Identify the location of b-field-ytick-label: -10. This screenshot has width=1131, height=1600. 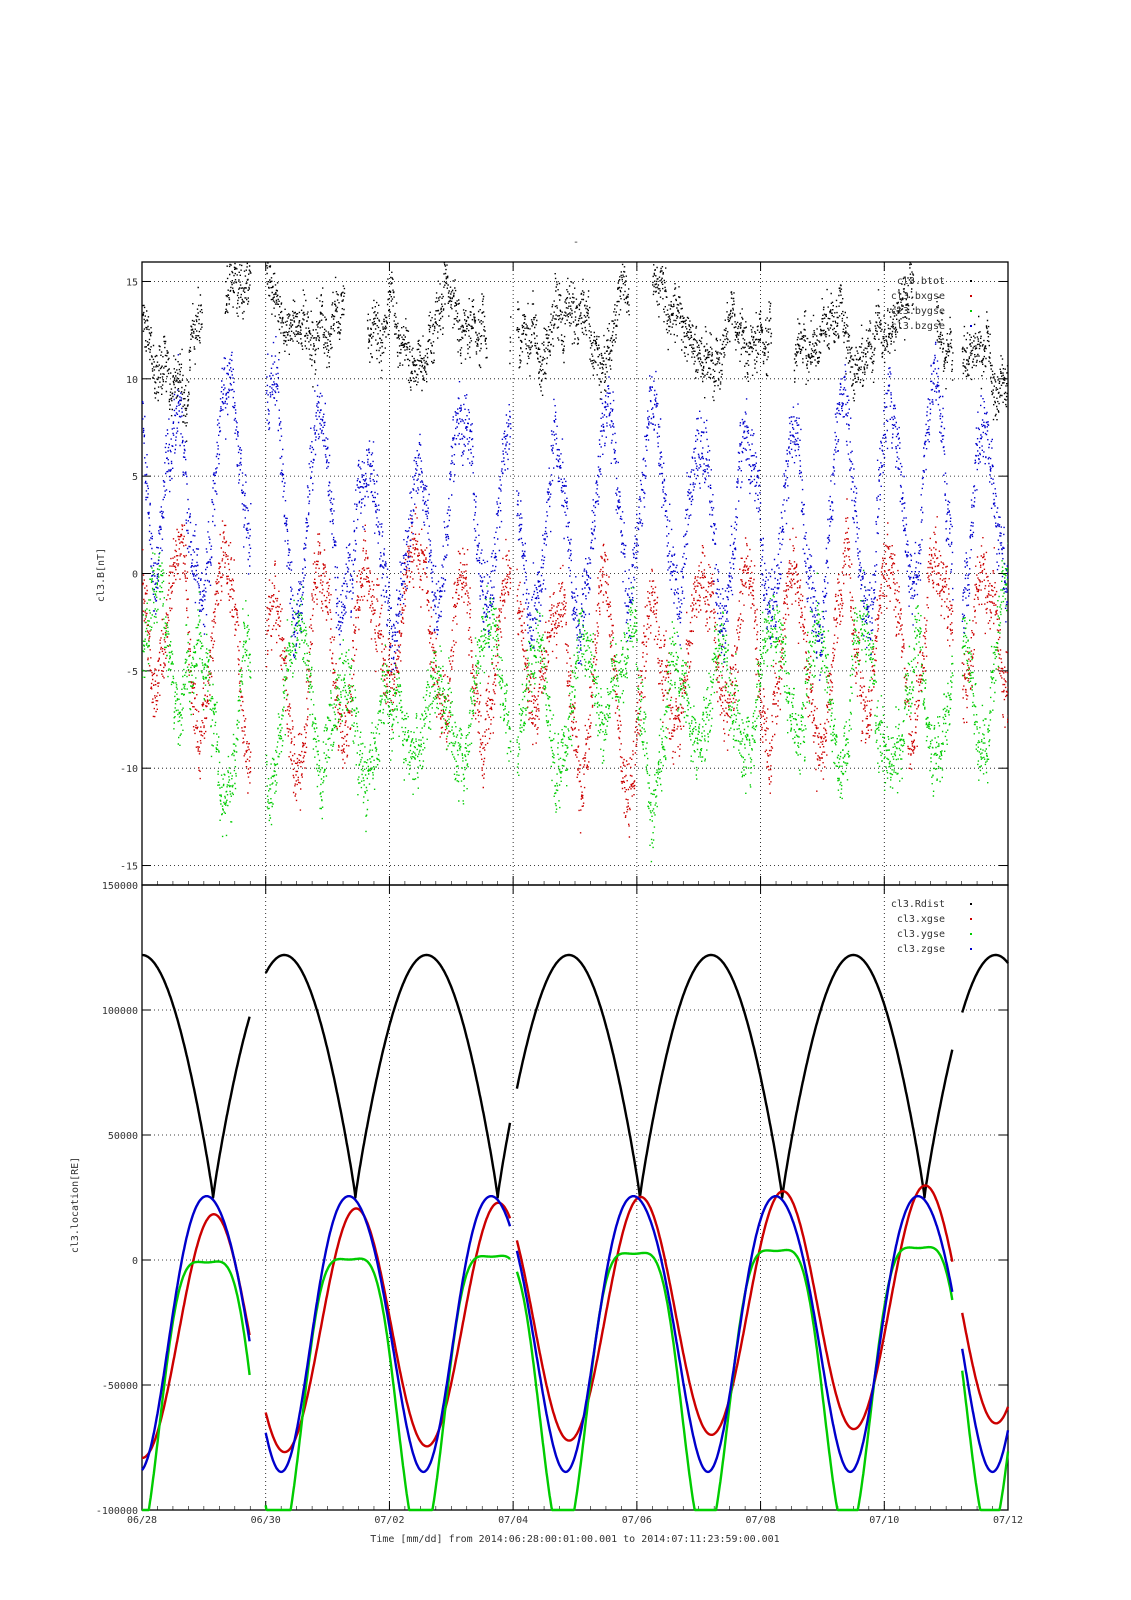
(129, 769).